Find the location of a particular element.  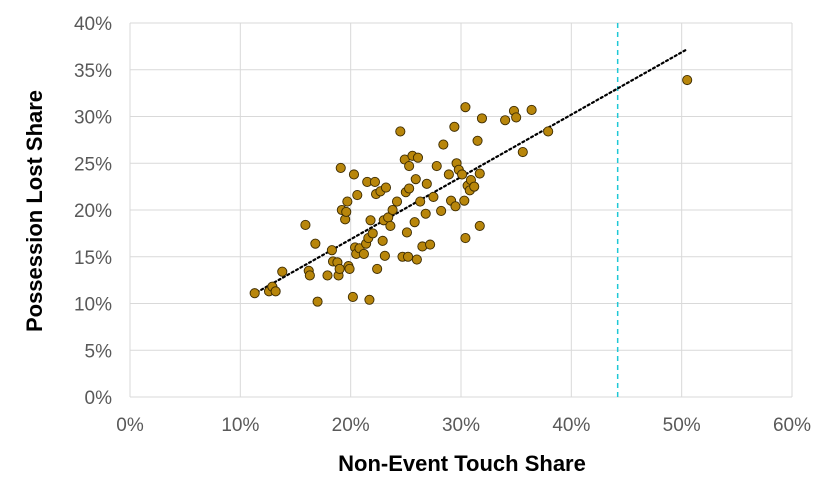

y-tick-label: 0% is located at coordinates (99, 398).